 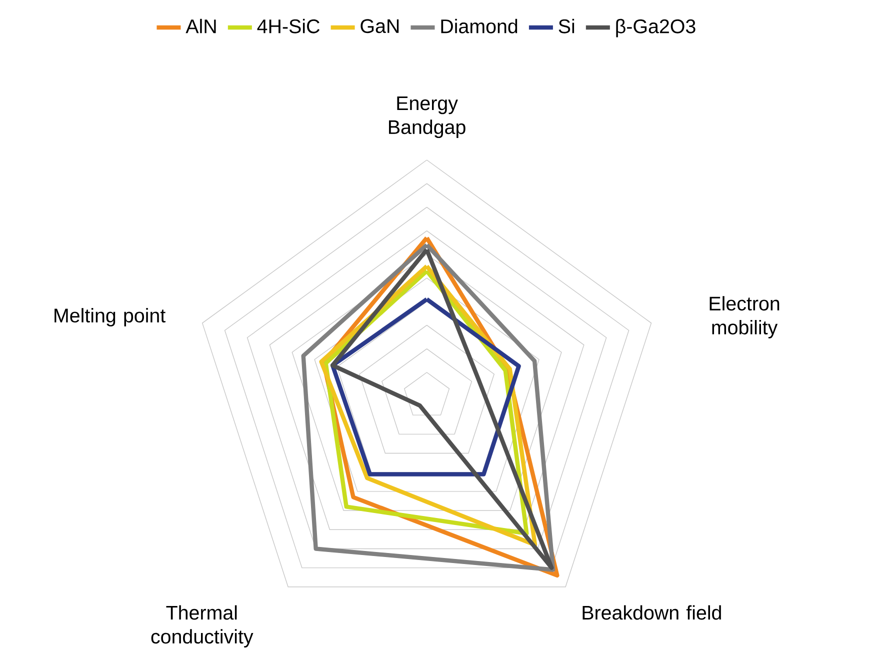 I want to click on legend-label: 4H-SiC, so click(x=288, y=26).